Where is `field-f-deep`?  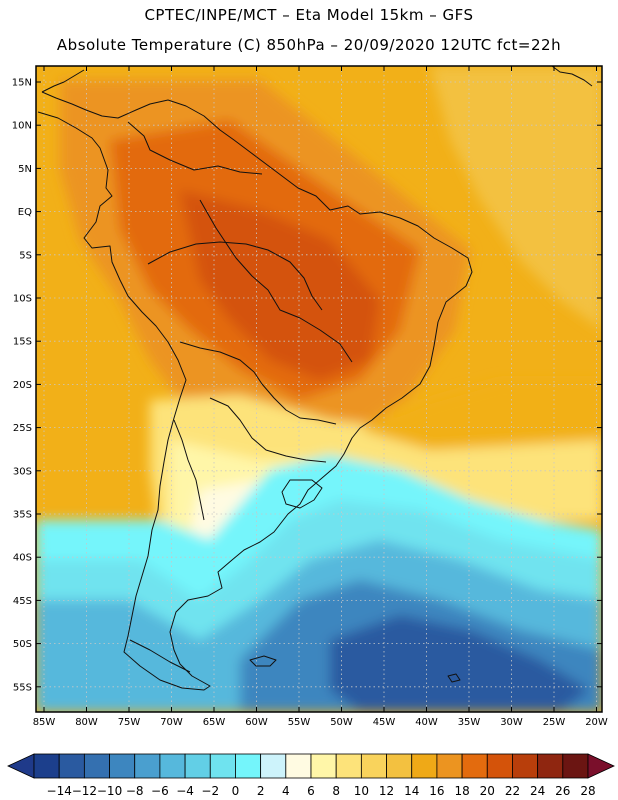
field-f-deep is located at coordinates (460, 663).